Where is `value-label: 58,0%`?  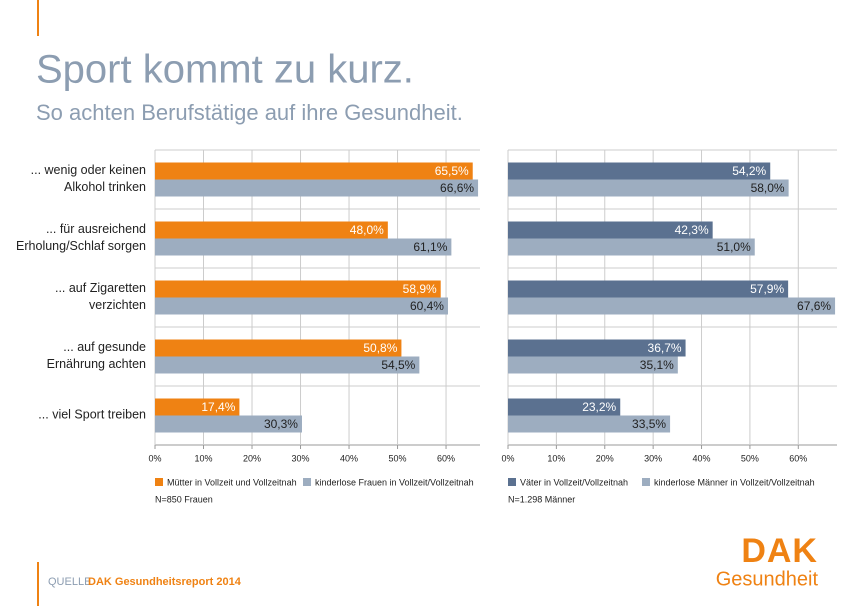 value-label: 58,0% is located at coordinates (768, 188).